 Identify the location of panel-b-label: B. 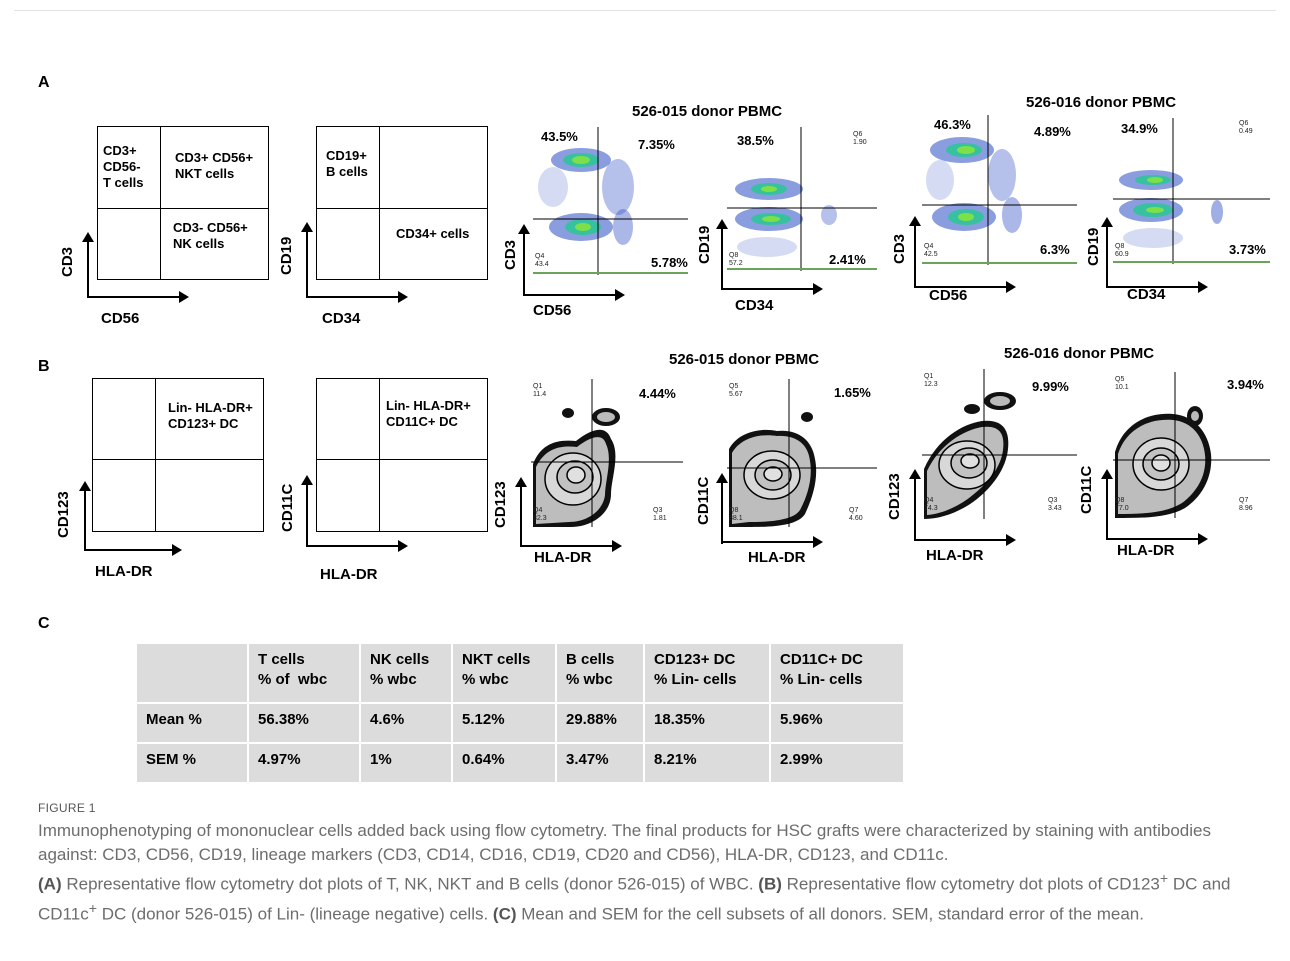
(44, 366).